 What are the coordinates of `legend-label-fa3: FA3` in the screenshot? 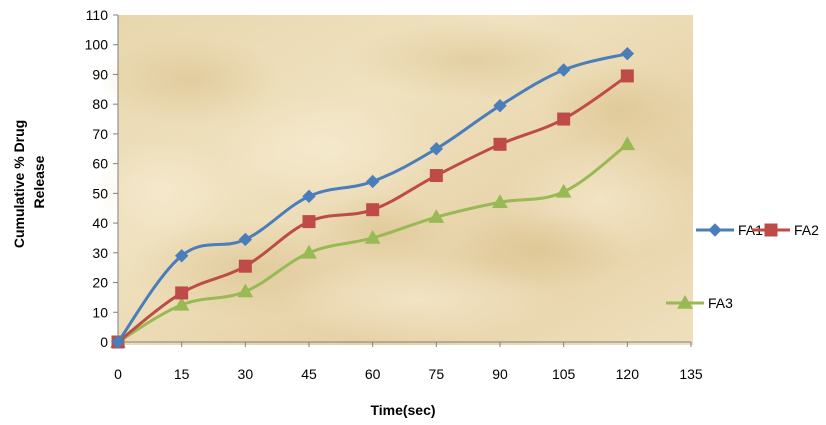 It's located at (720, 303).